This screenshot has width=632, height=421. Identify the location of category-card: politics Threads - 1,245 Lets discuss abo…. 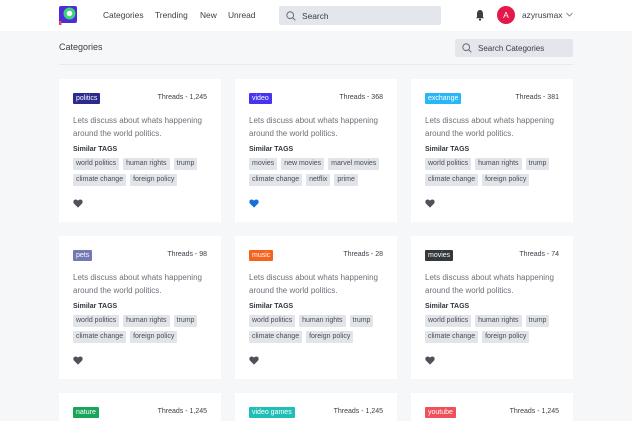
(140, 150).